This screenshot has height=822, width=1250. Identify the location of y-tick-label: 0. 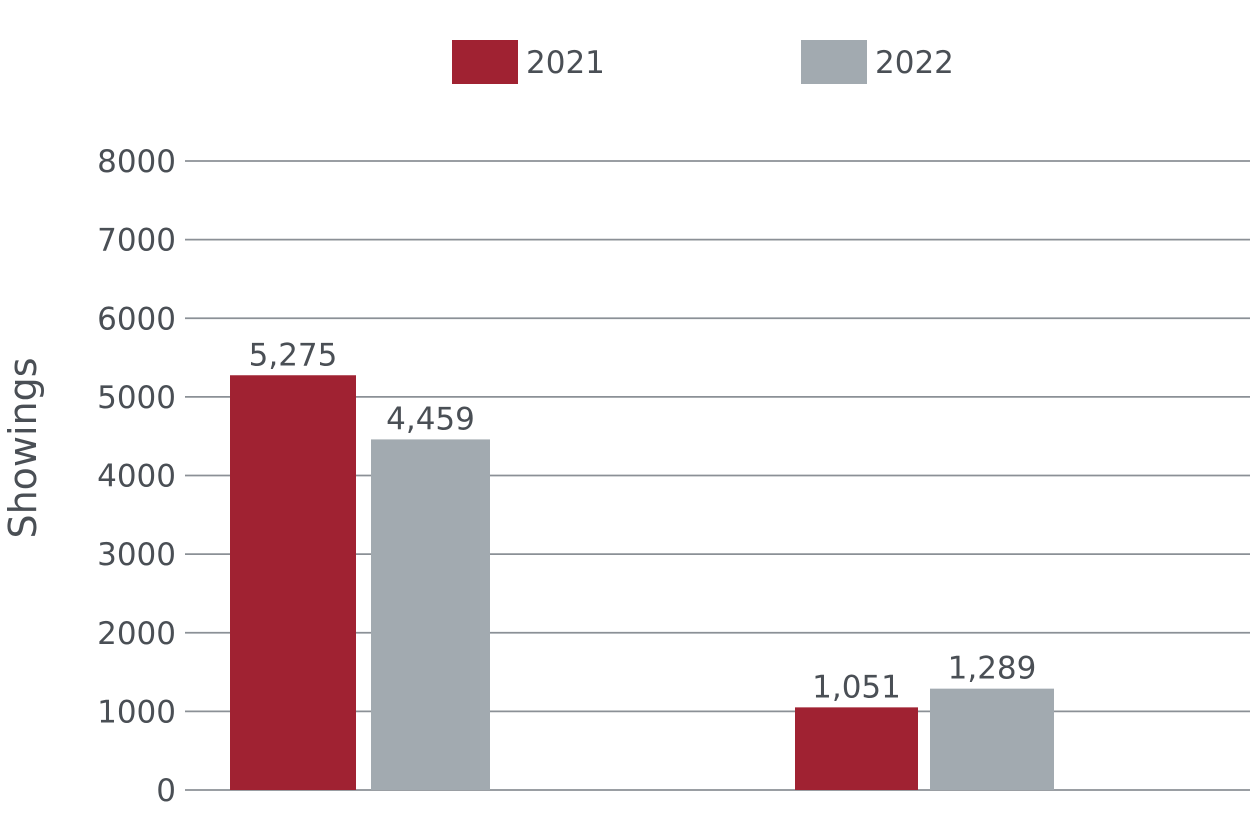
(166, 791).